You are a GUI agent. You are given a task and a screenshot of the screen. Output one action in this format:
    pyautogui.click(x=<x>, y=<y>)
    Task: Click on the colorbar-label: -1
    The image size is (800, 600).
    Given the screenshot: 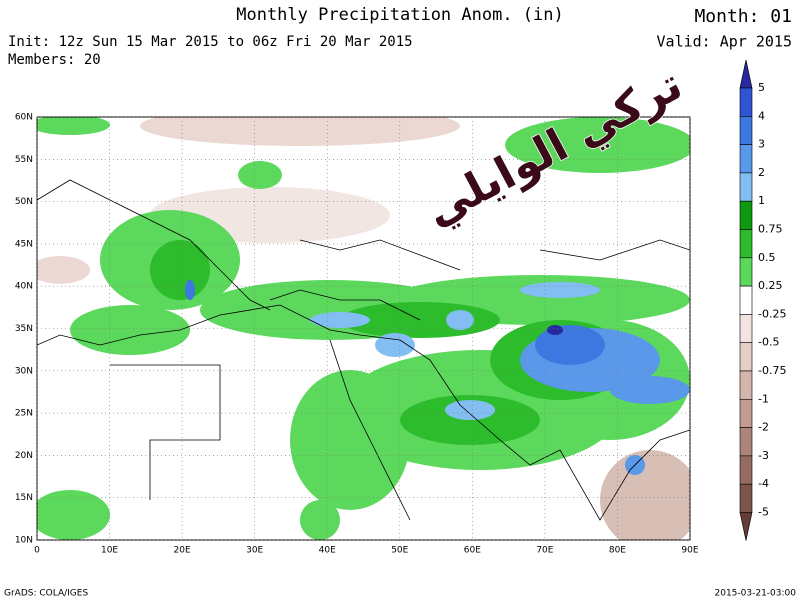 What is the action you would take?
    pyautogui.click(x=763, y=398)
    